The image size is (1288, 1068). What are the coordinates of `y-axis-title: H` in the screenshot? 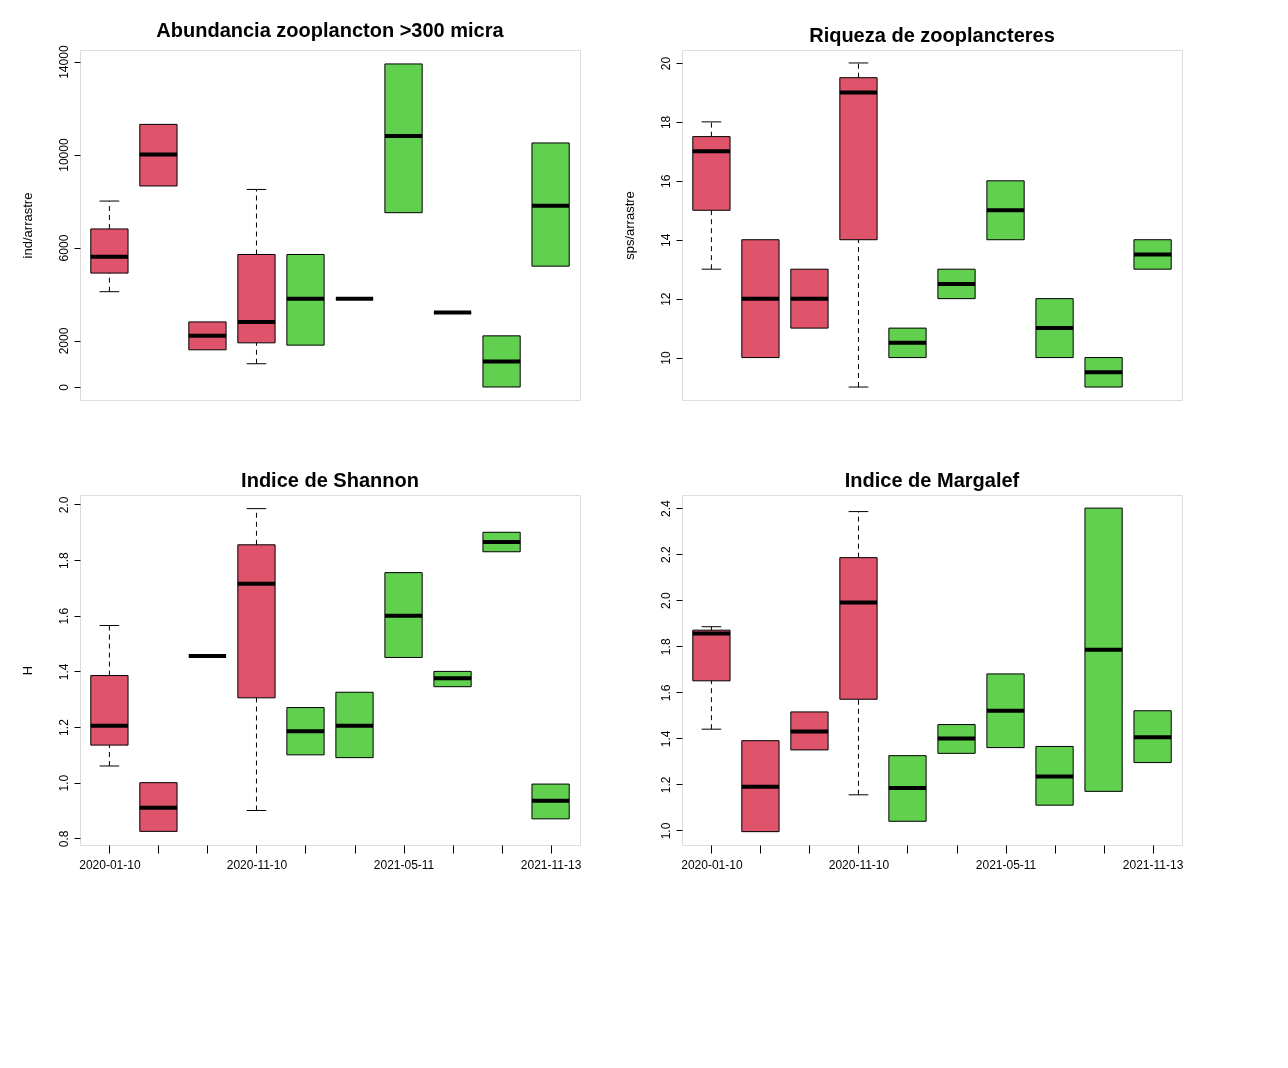 It's located at (27, 670).